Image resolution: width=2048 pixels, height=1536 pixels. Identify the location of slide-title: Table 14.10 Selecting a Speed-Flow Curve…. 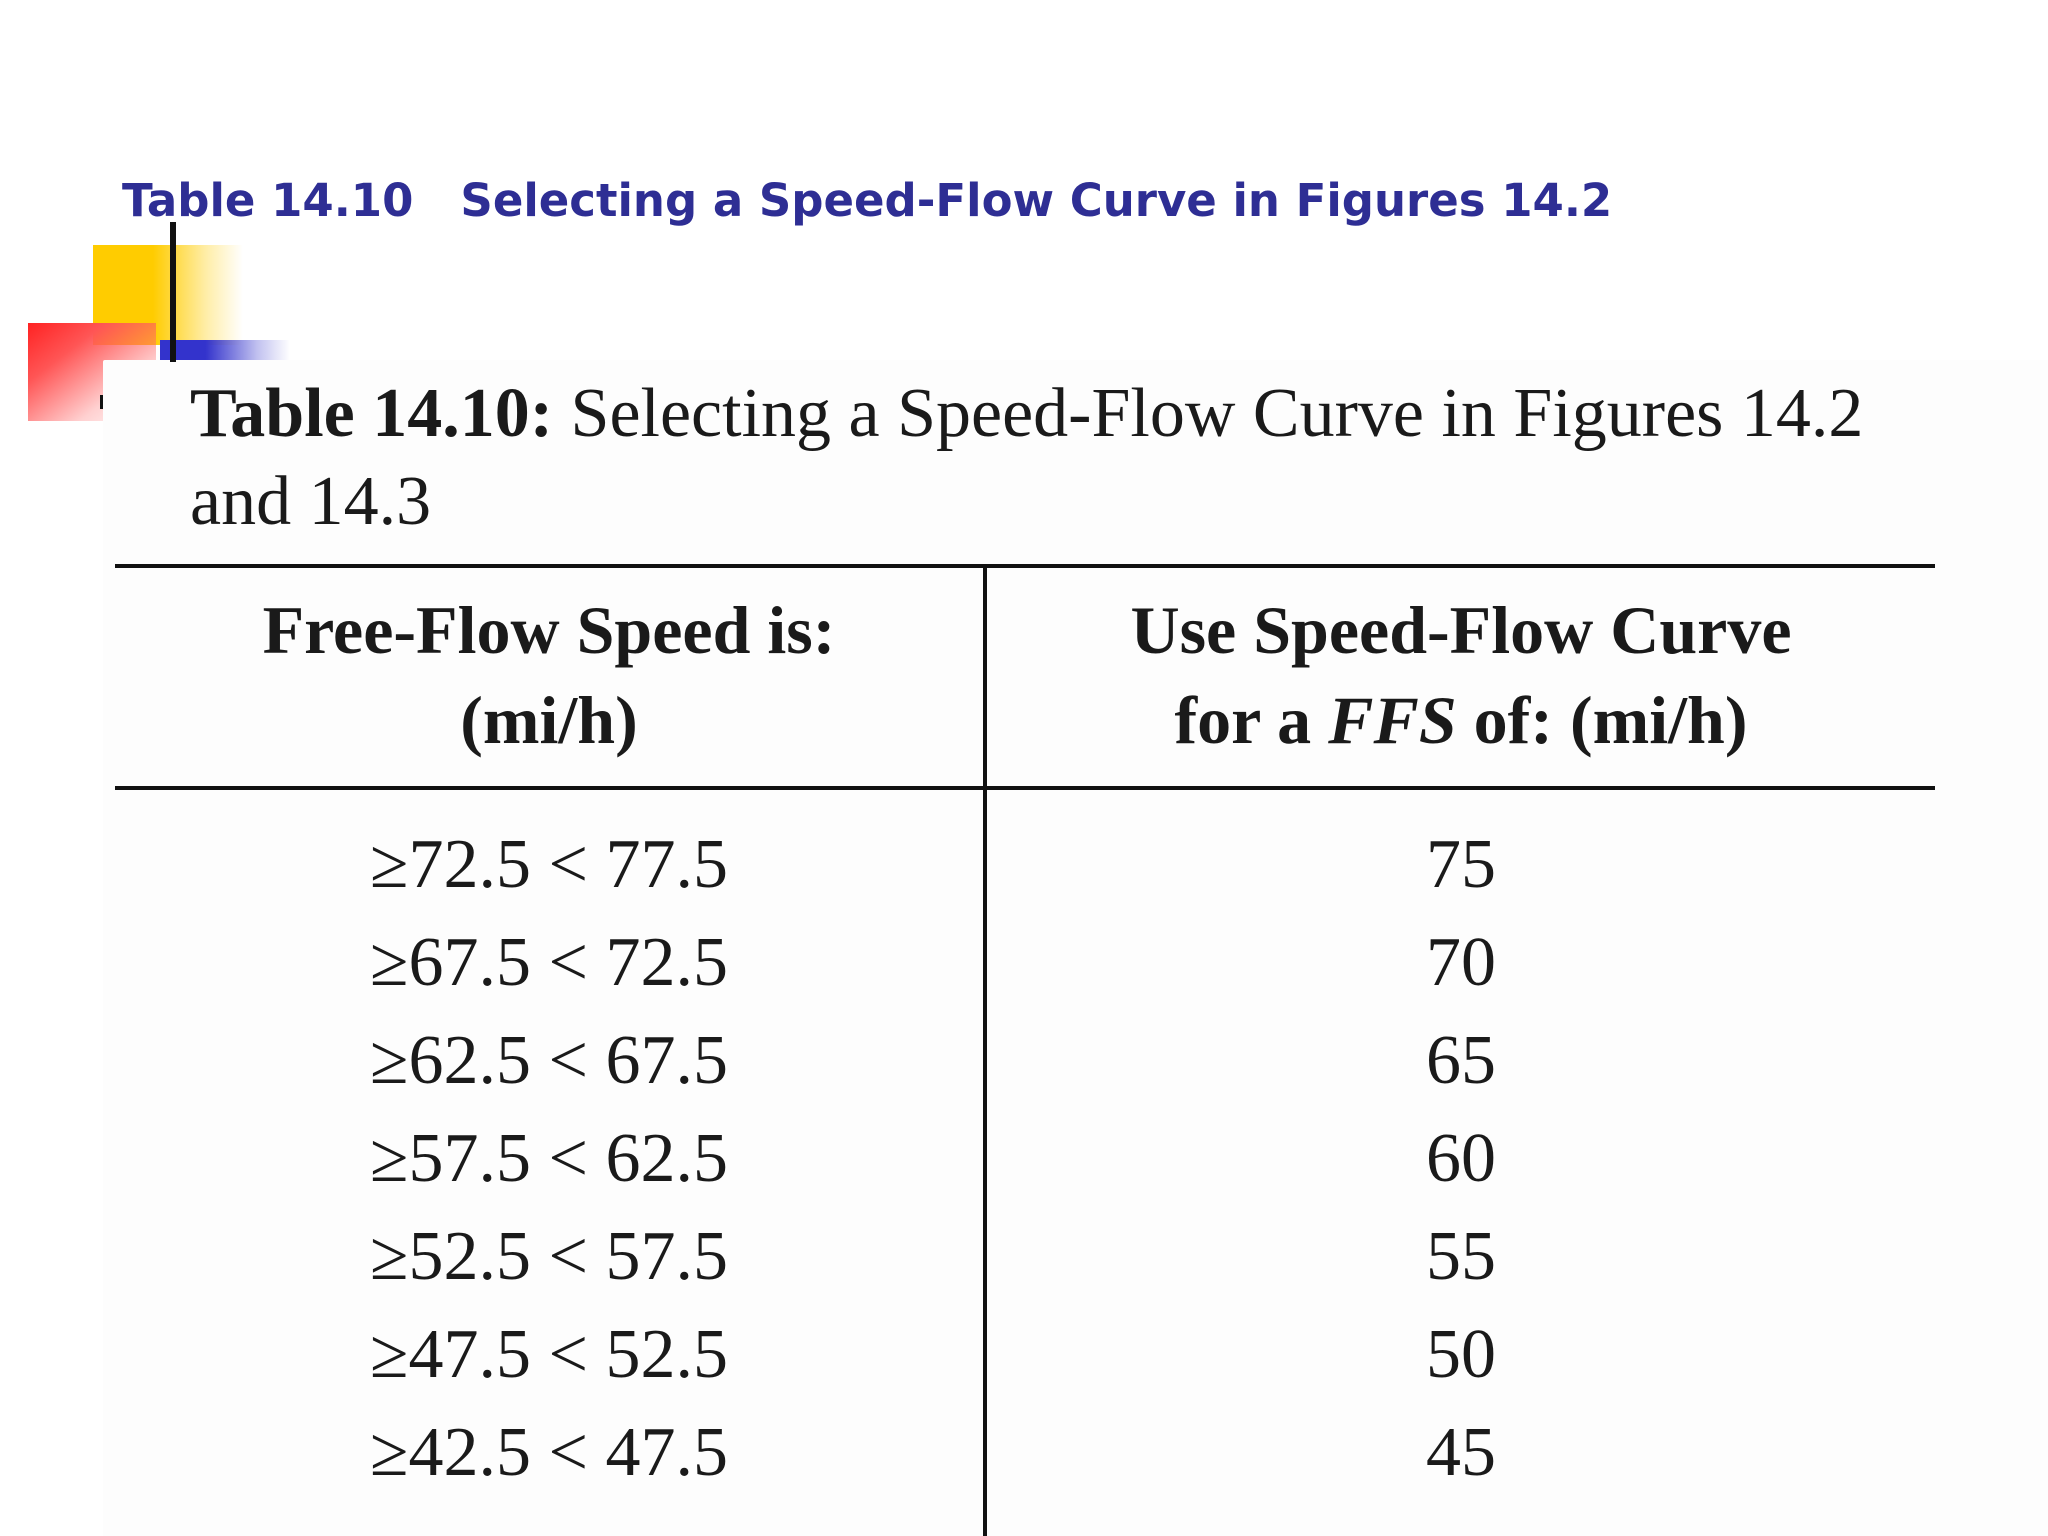
(867, 200).